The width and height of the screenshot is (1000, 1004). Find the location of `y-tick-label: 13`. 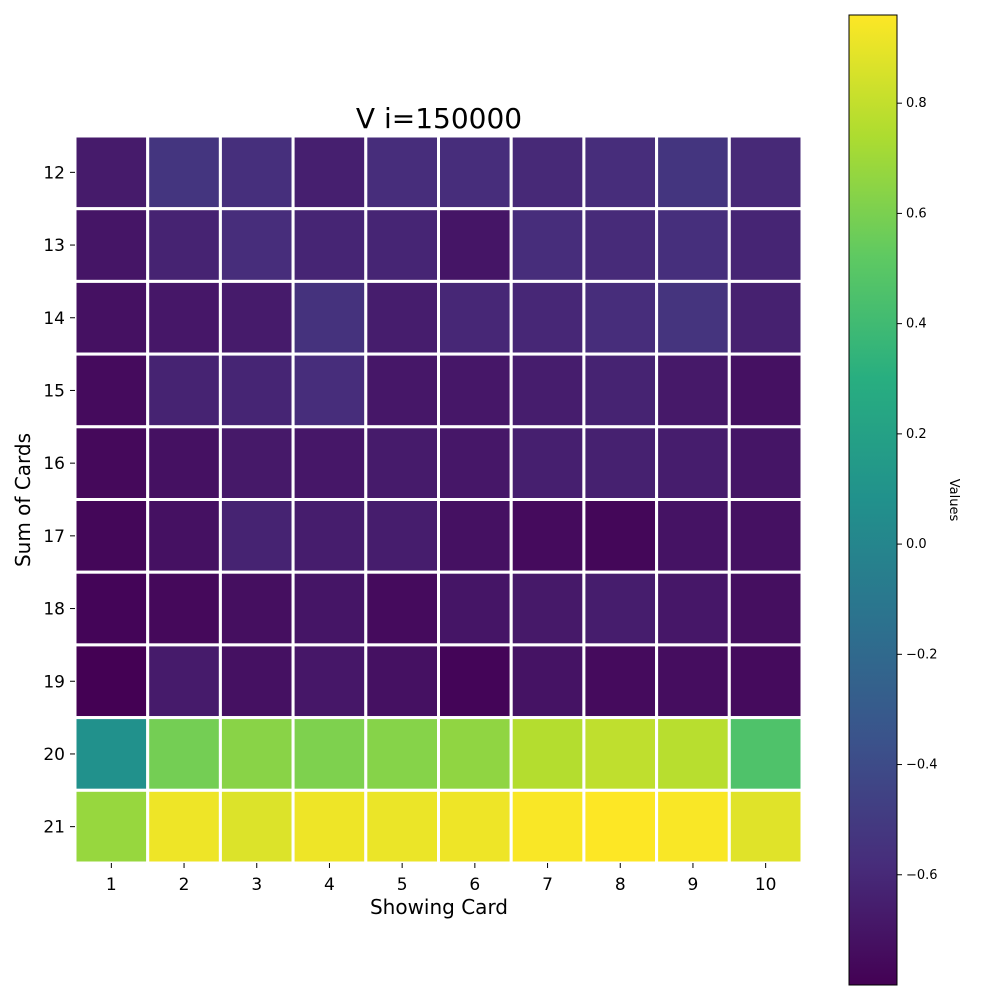

y-tick-label: 13 is located at coordinates (54, 246).